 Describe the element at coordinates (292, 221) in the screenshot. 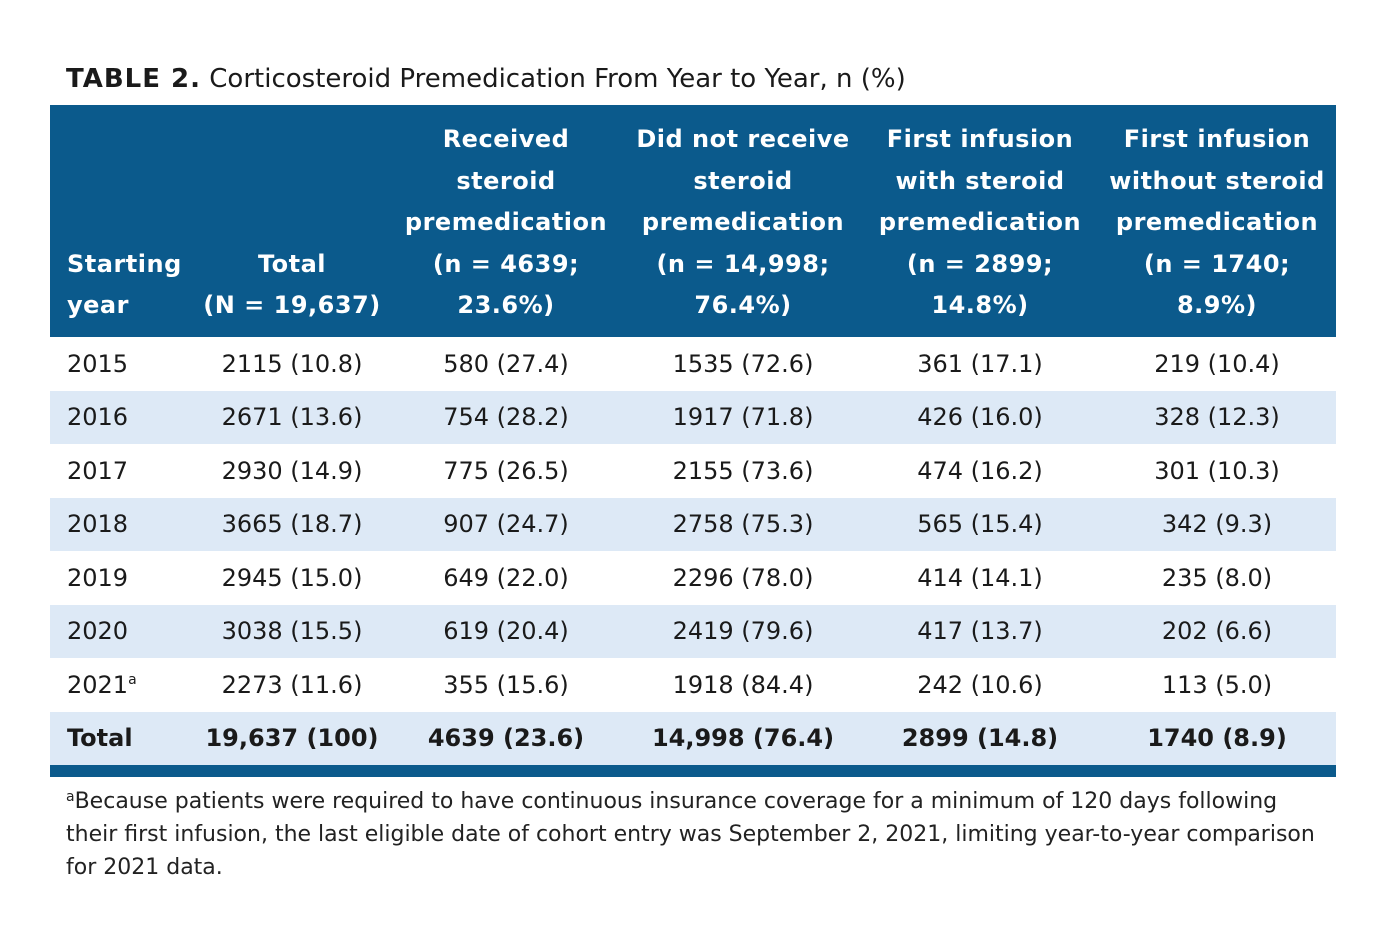

I see `column-header: Total (N = 19,637)` at that location.